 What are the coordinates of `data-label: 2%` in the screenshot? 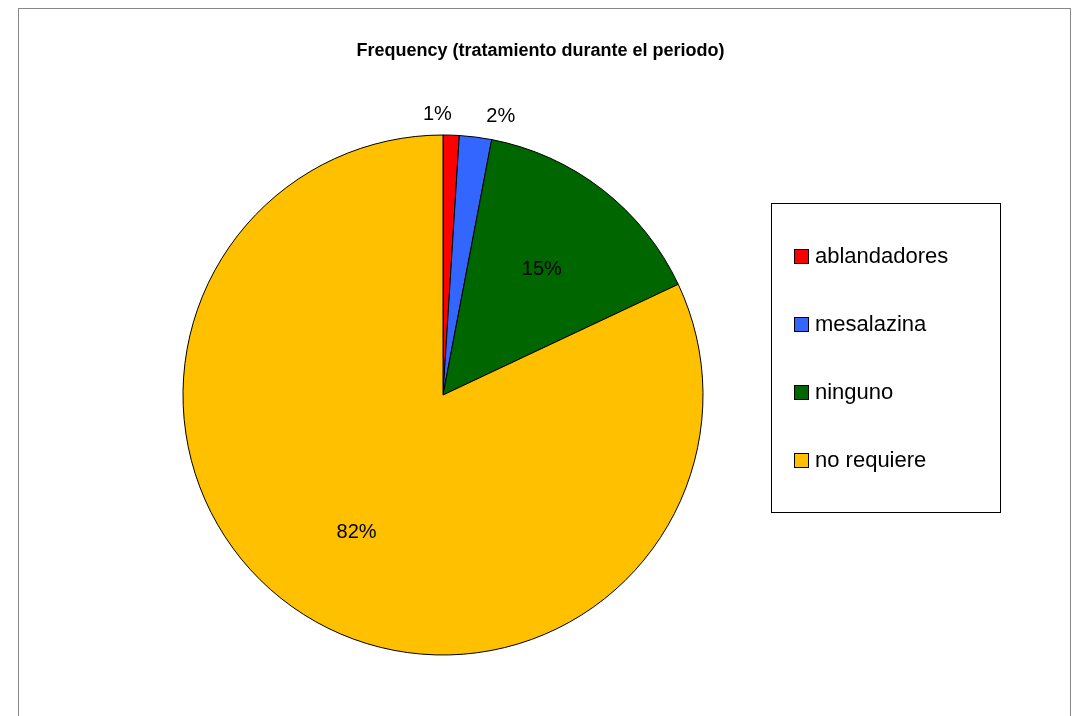 It's located at (501, 115).